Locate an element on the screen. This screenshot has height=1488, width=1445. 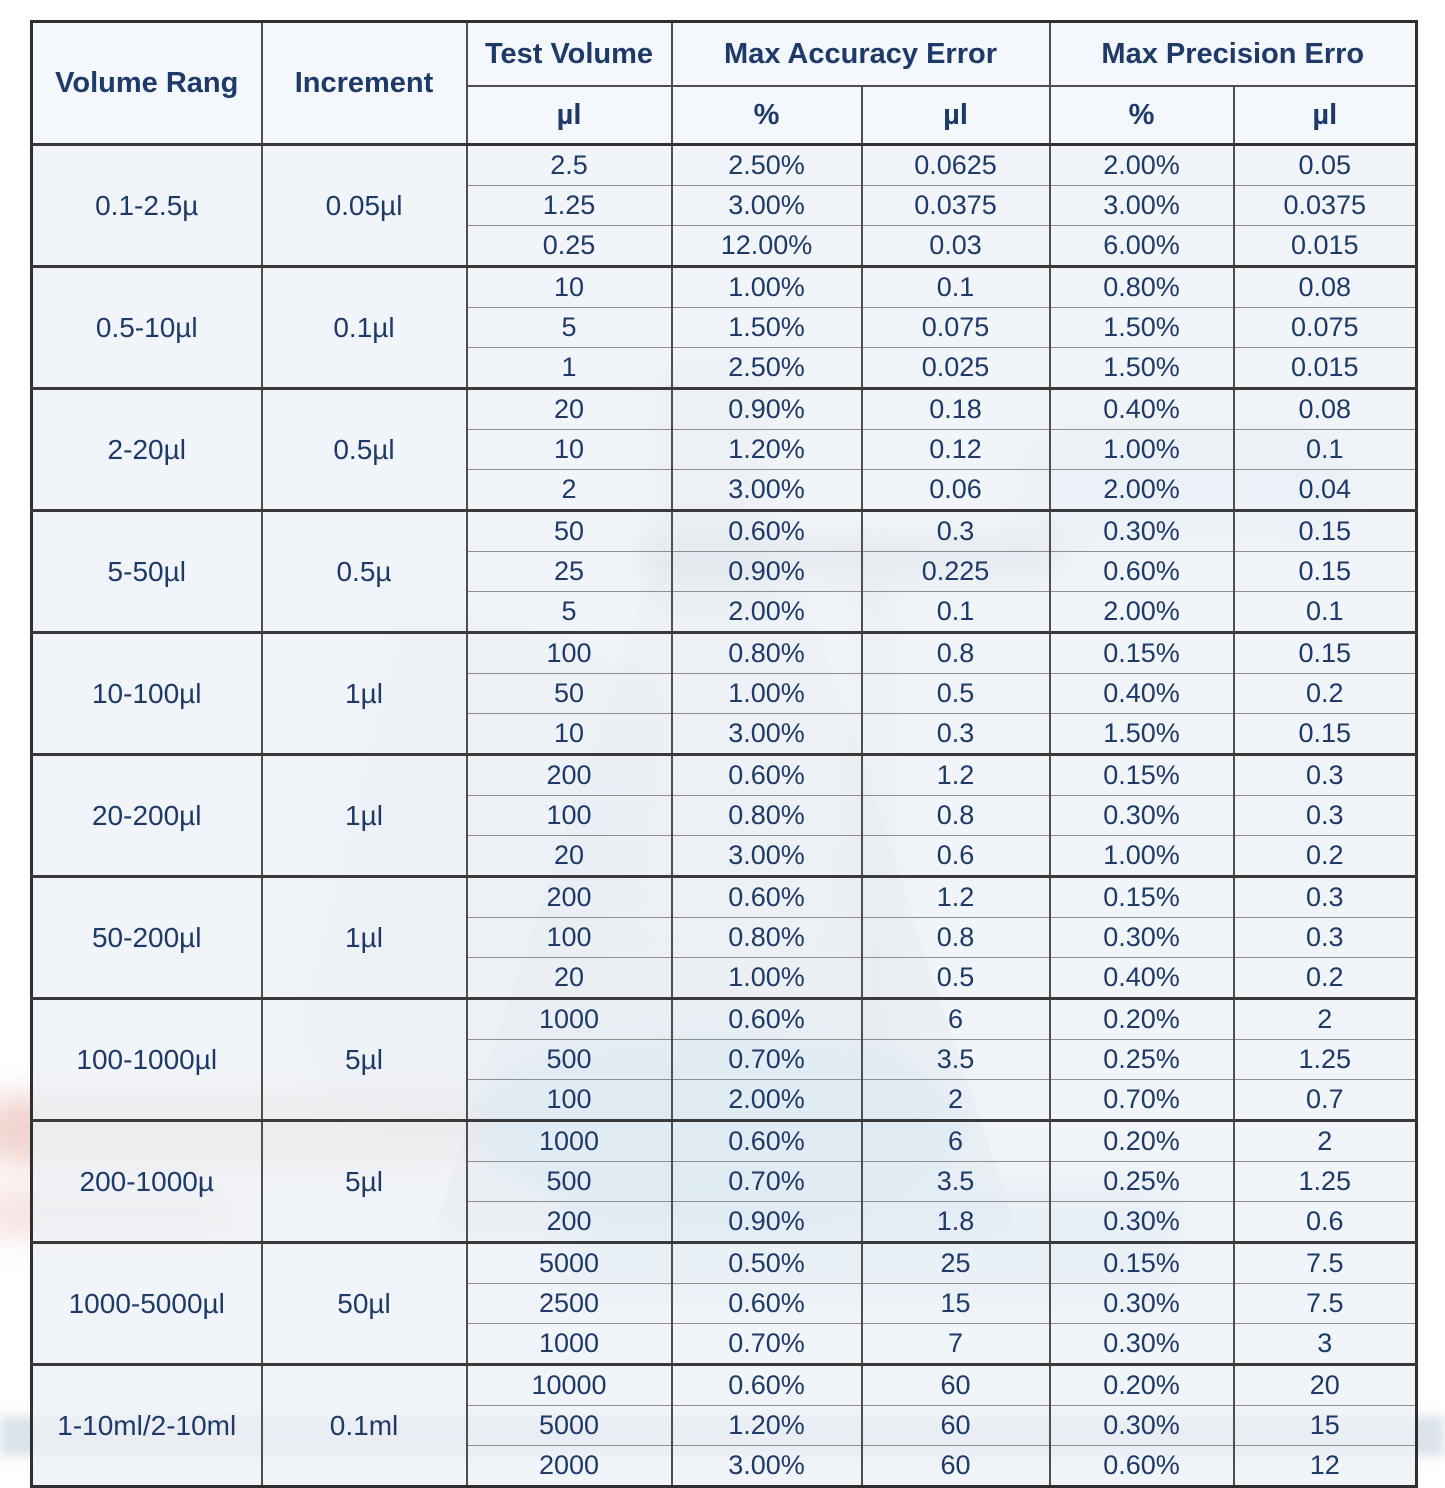
table-row: 100 2.00% 2 0.70% 0.7 is located at coordinates (724, 1100).